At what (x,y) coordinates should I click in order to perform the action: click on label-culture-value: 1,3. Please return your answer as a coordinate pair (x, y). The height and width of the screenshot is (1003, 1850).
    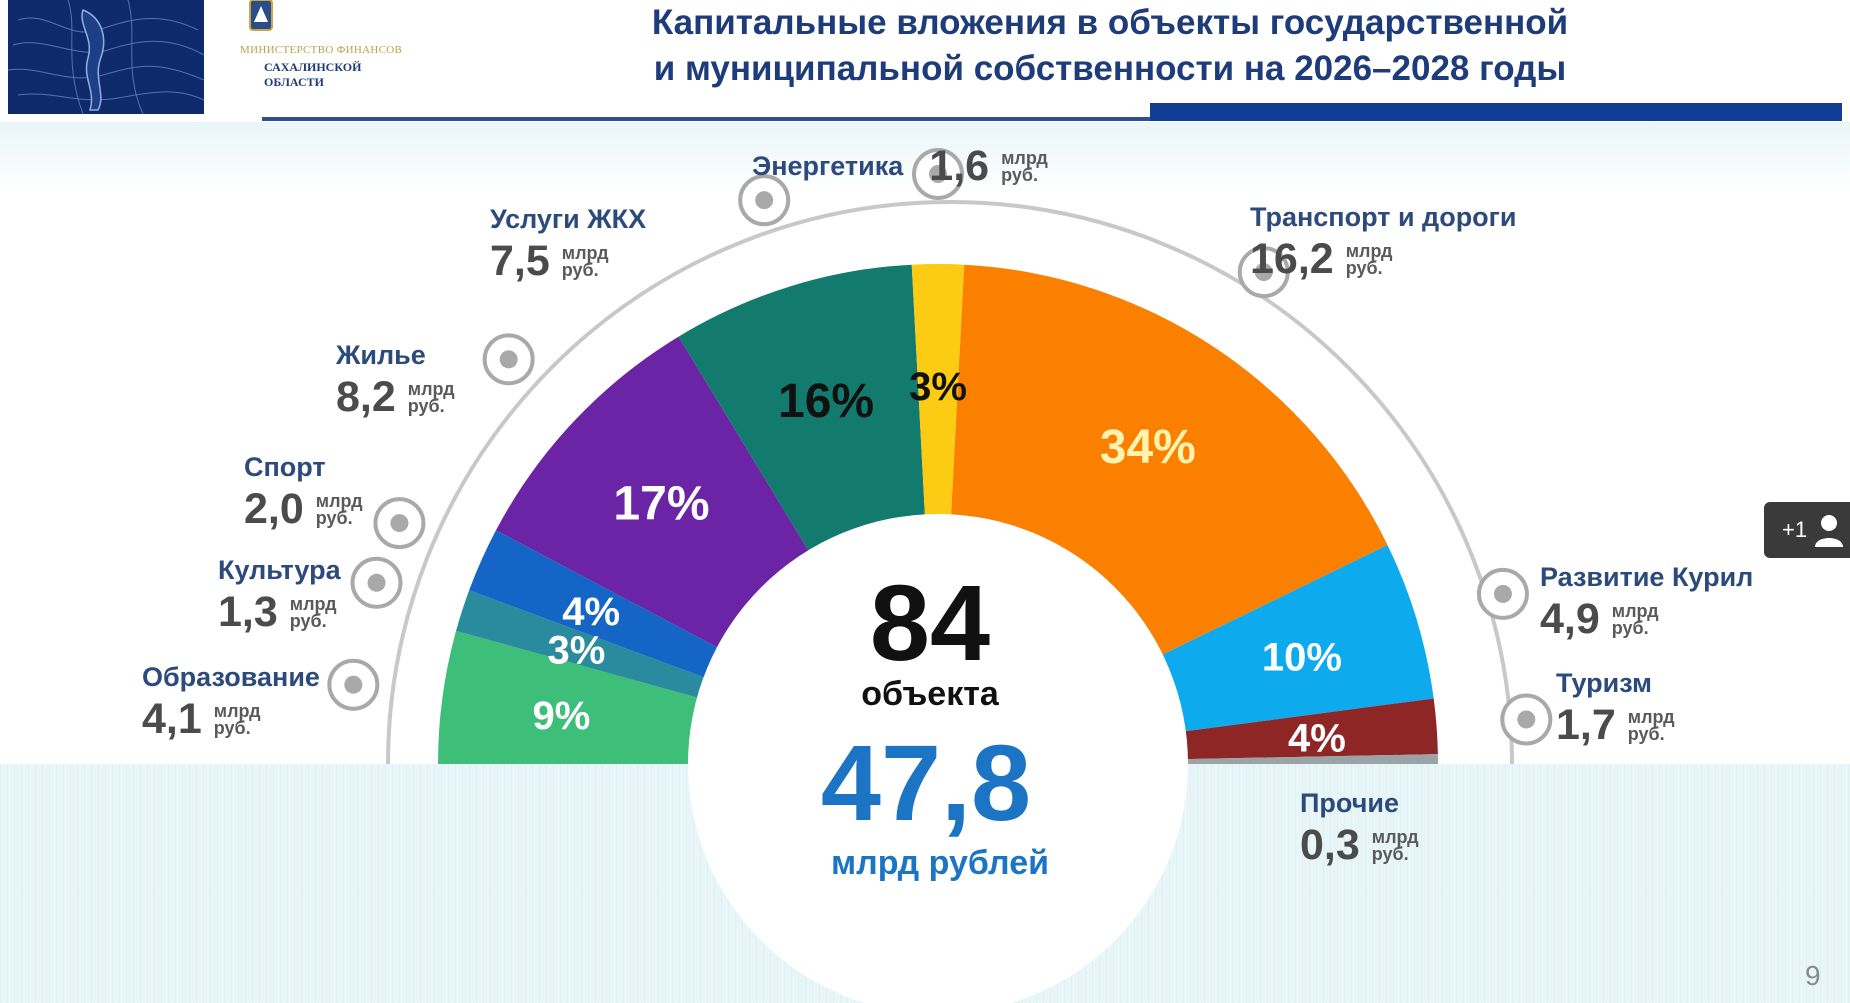
    Looking at the image, I should click on (248, 612).